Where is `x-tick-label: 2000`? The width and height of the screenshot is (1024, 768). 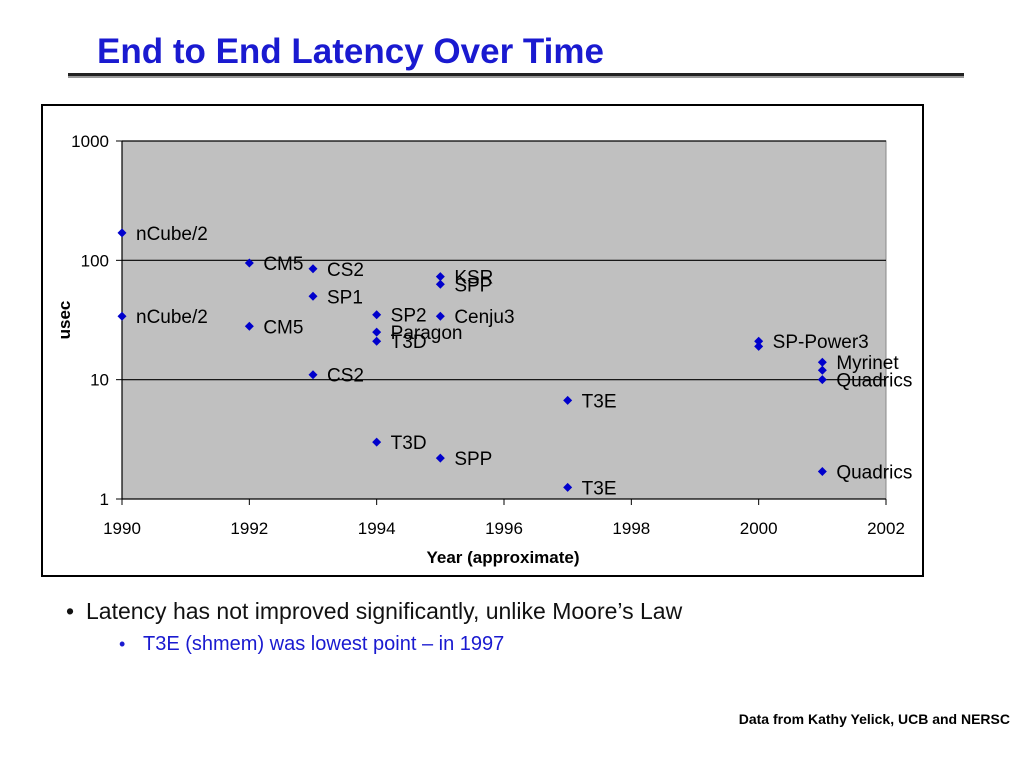 x-tick-label: 2000 is located at coordinates (759, 528).